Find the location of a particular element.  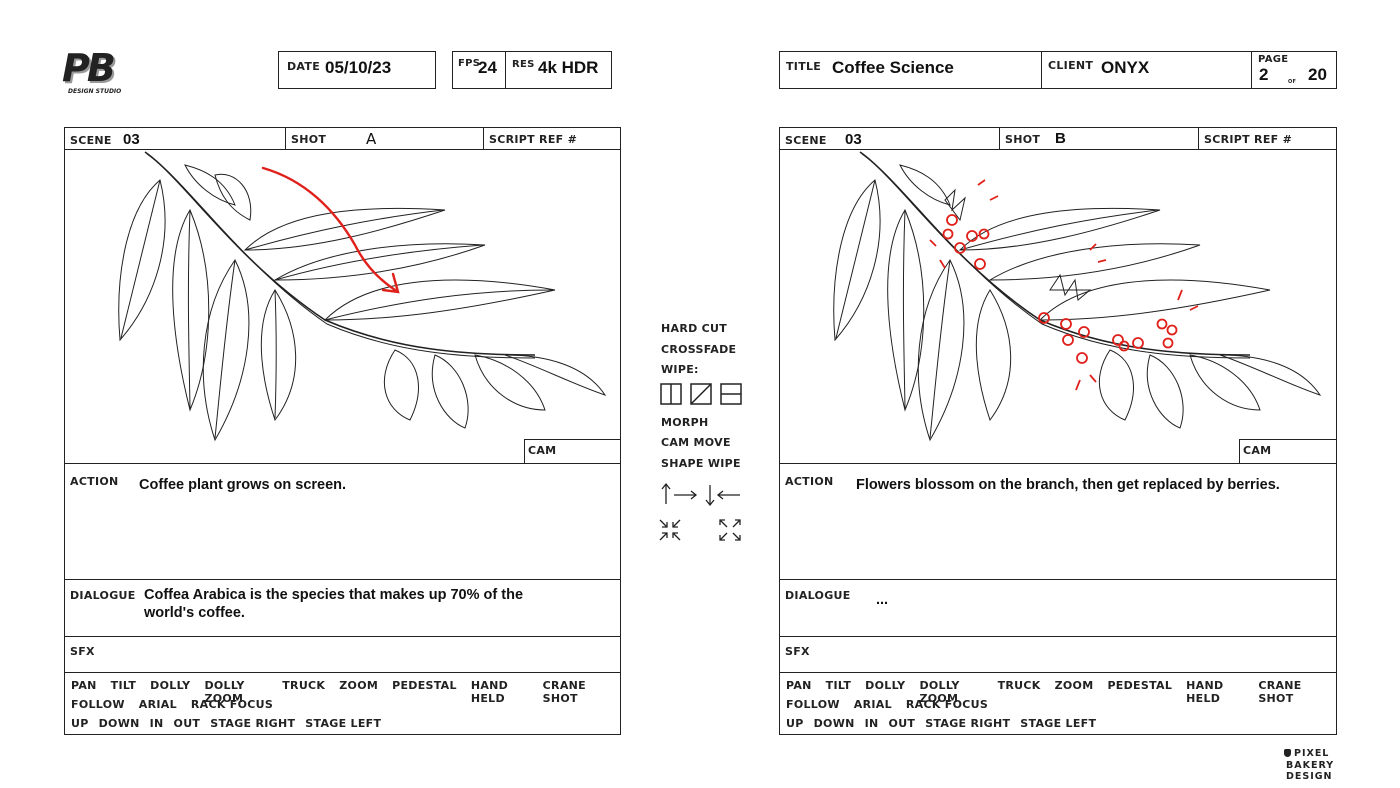

scene-label: SCENE is located at coordinates (91, 140).